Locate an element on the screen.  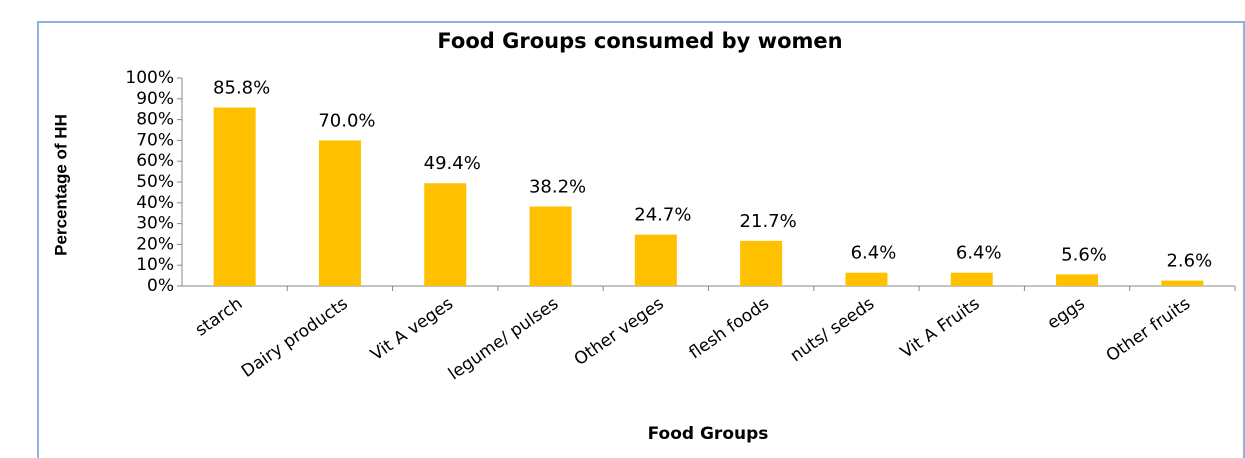
chart-title: Food Groups consumed by women is located at coordinates (639, 41).